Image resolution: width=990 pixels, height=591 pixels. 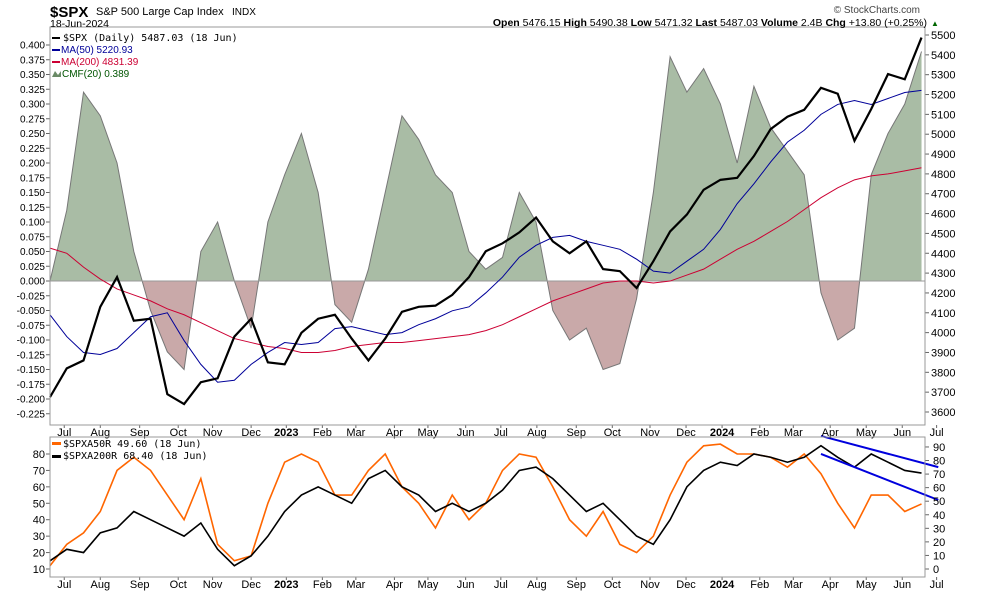 What do you see at coordinates (943, 215) in the screenshot?
I see `price-tick-label: 4600` at bounding box center [943, 215].